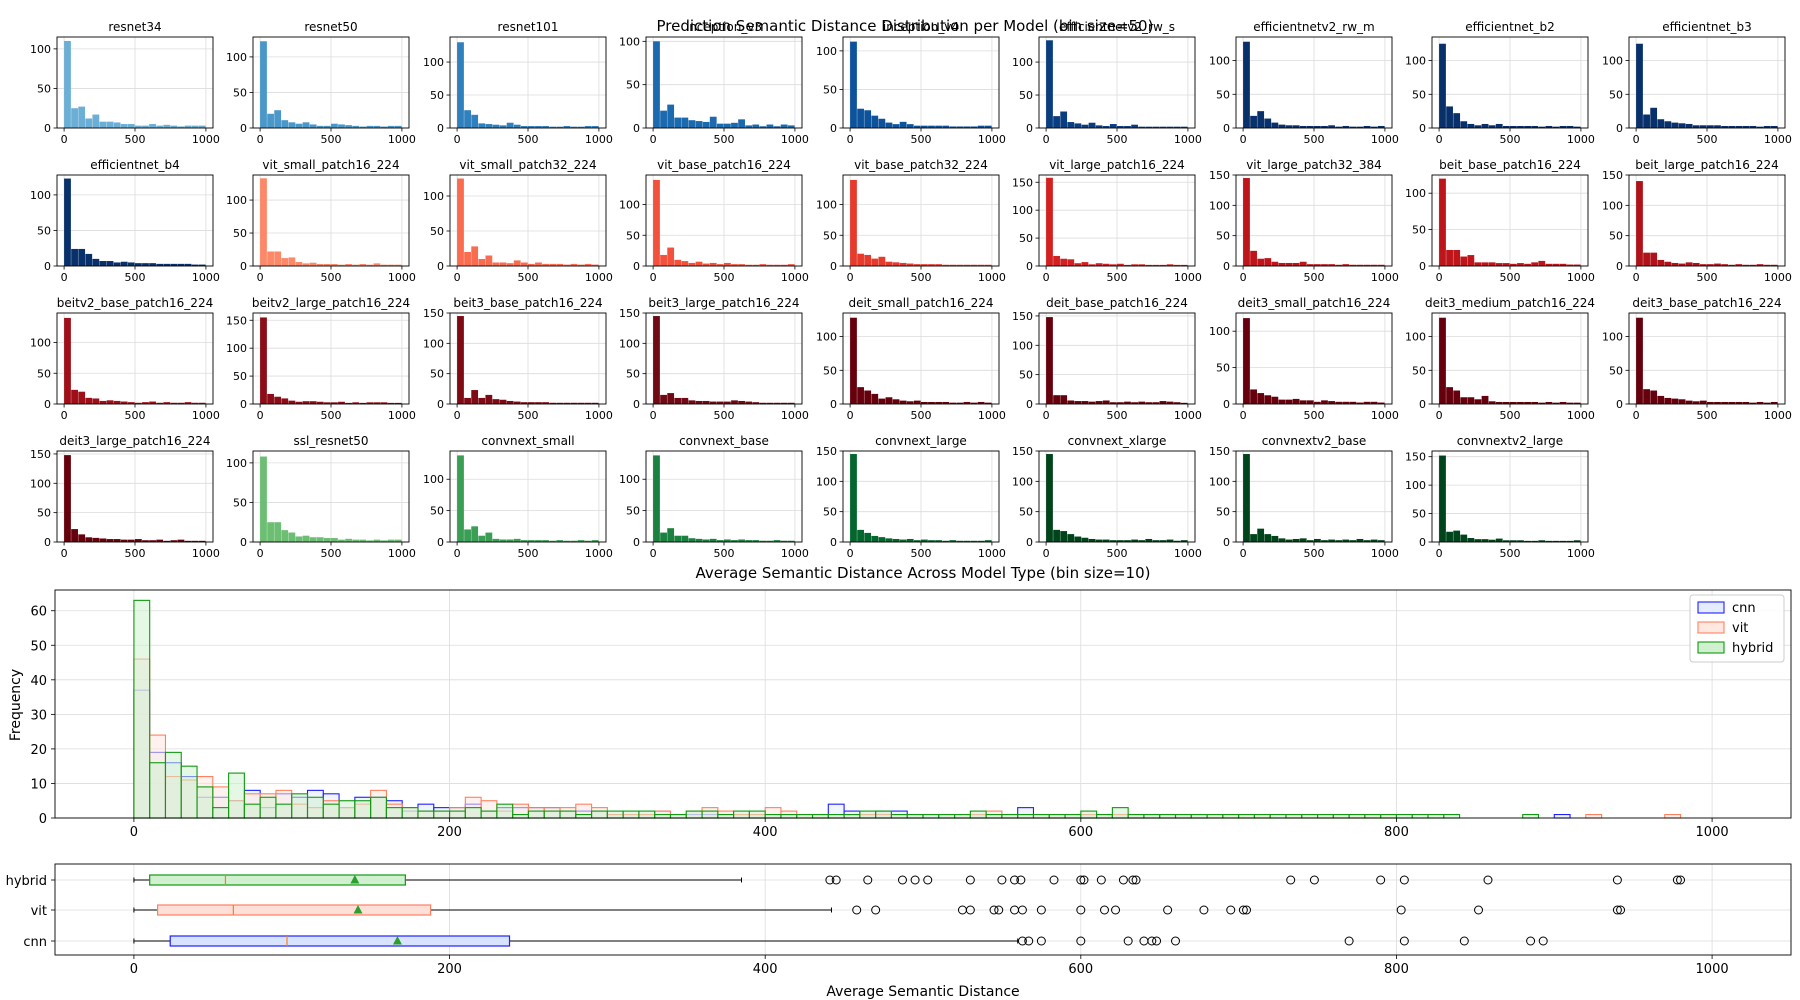 The width and height of the screenshot is (1800, 1000). I want to click on panel-24-xtick-label: 1000, so click(1385, 415).